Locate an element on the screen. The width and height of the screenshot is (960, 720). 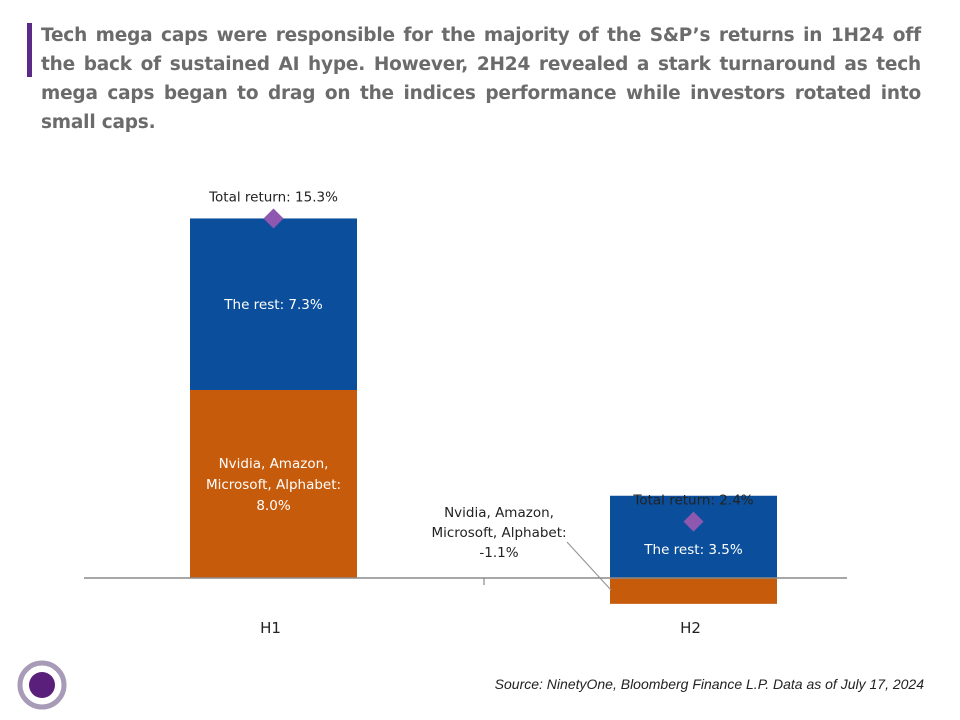
bar-mega-caps-h1 is located at coordinates (273, 484).